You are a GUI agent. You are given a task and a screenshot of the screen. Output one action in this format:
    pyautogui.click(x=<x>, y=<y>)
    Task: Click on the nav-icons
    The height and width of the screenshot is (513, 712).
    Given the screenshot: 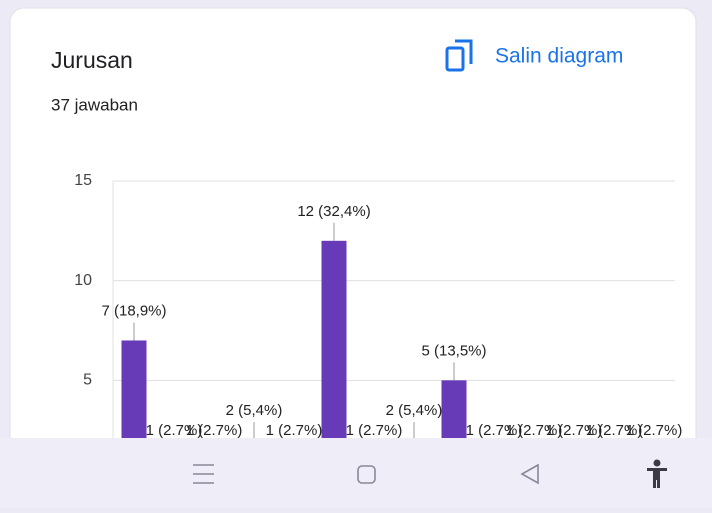 What is the action you would take?
    pyautogui.click(x=430, y=474)
    